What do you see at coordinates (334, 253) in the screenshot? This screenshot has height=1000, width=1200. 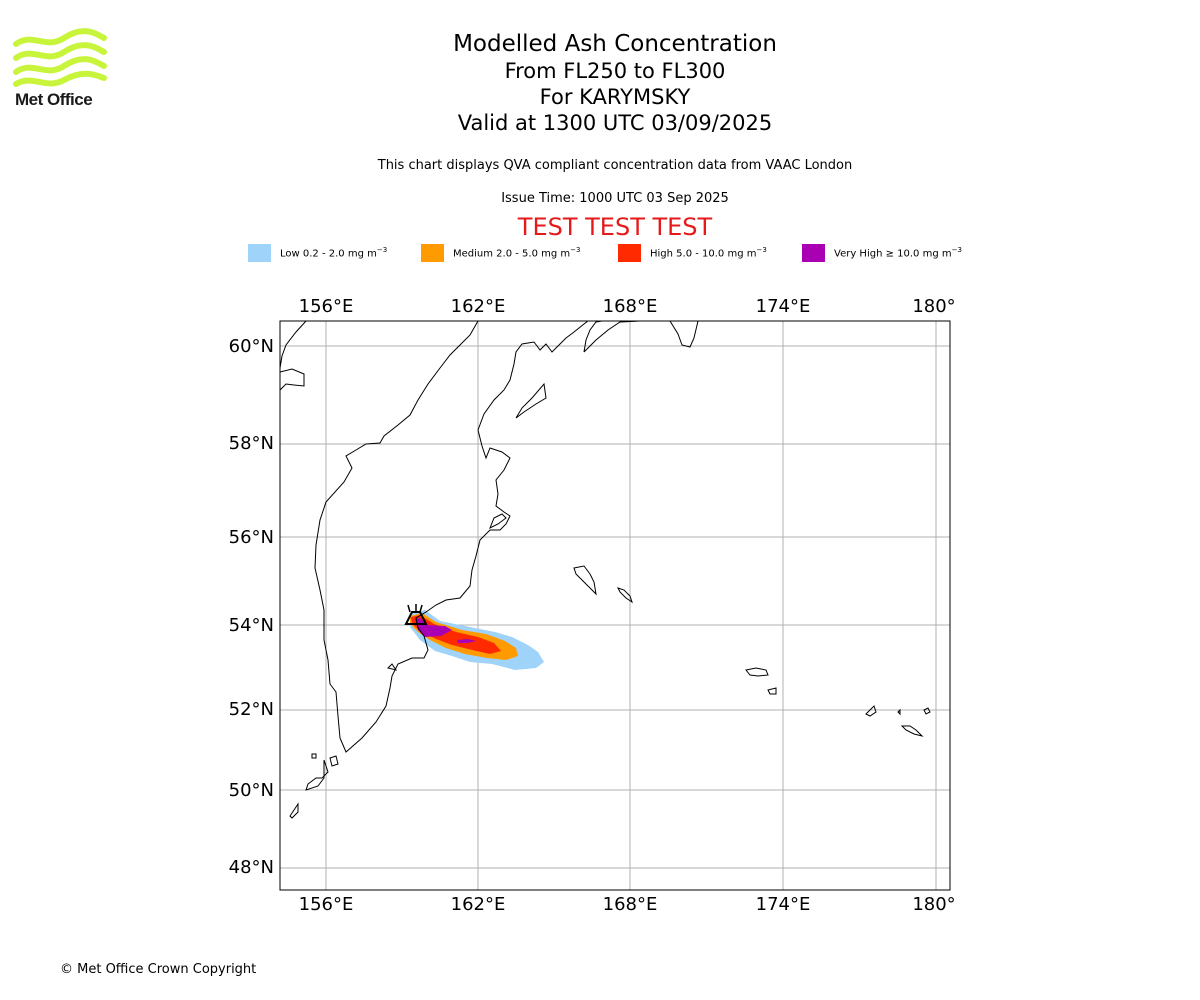 I see `legend-label-low: Low 0.2 - 2.0 mg m−3` at bounding box center [334, 253].